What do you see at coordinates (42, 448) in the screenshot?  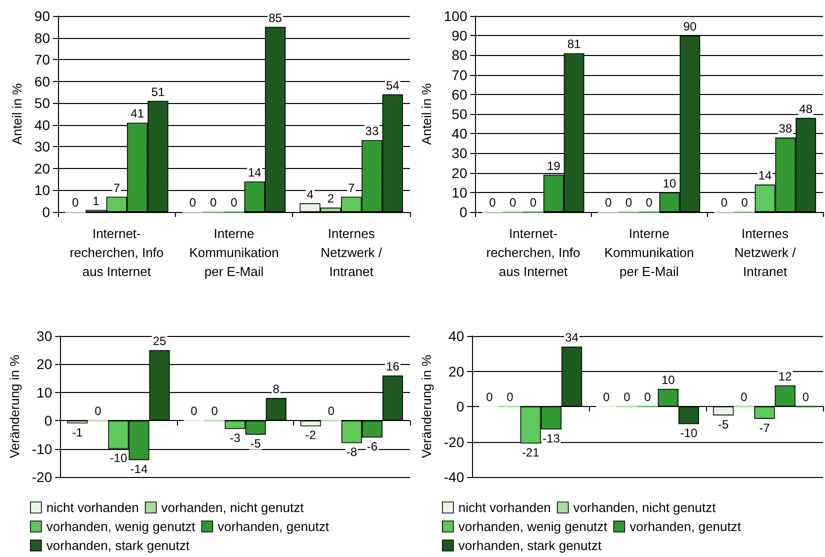 I see `y-tick-label: -10` at bounding box center [42, 448].